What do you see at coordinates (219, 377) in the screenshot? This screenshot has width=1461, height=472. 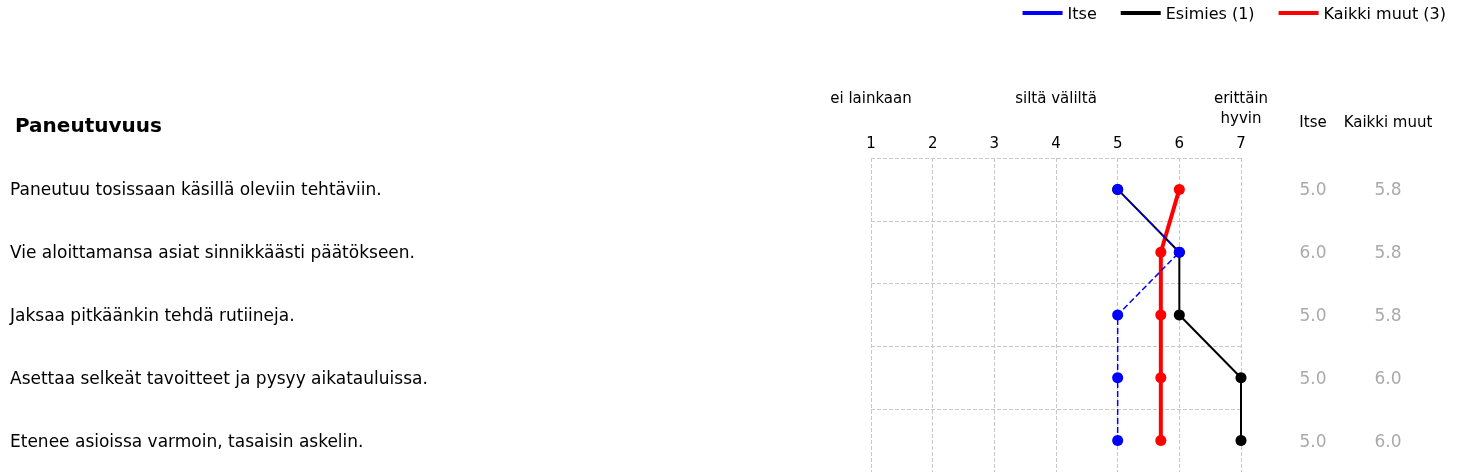 I see `y-tick-label: Asettaa selkeät tavoitteet ja pysyy aikatauluissa.` at bounding box center [219, 377].